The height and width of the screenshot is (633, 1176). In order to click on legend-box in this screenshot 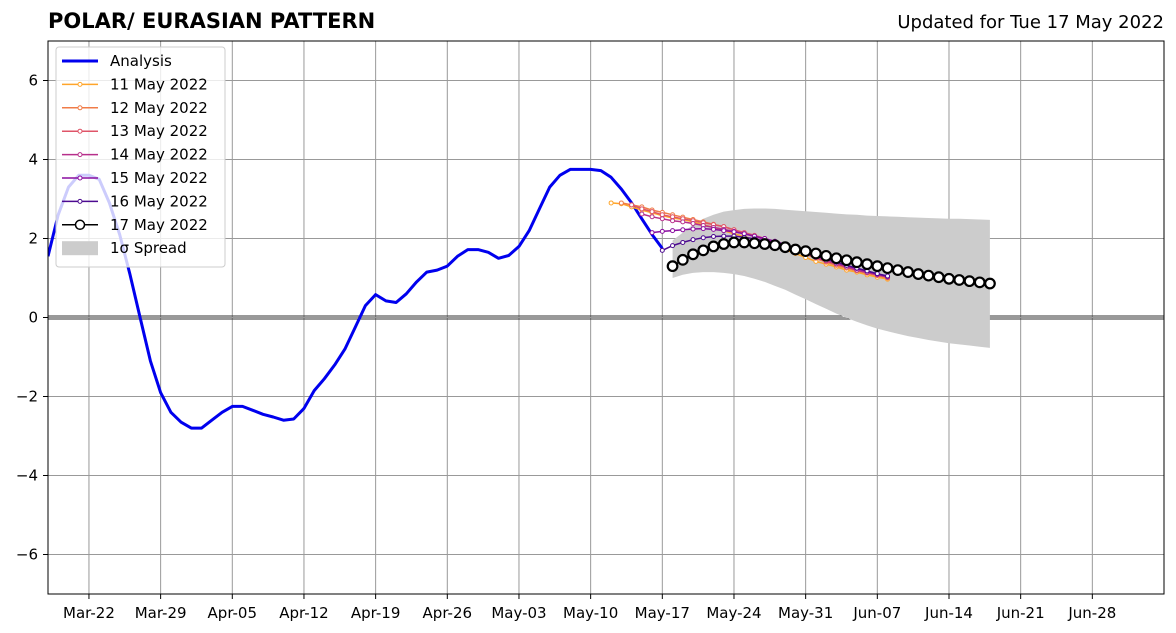, I will do `click(140, 157)`.